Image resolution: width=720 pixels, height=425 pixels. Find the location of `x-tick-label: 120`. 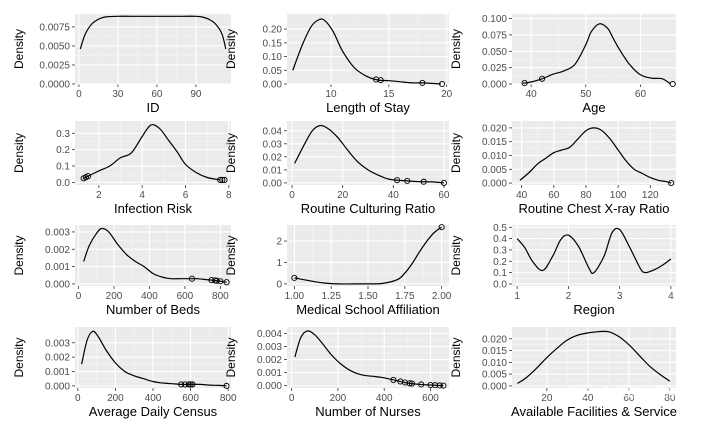

x-tick-label: 120 is located at coordinates (650, 195).